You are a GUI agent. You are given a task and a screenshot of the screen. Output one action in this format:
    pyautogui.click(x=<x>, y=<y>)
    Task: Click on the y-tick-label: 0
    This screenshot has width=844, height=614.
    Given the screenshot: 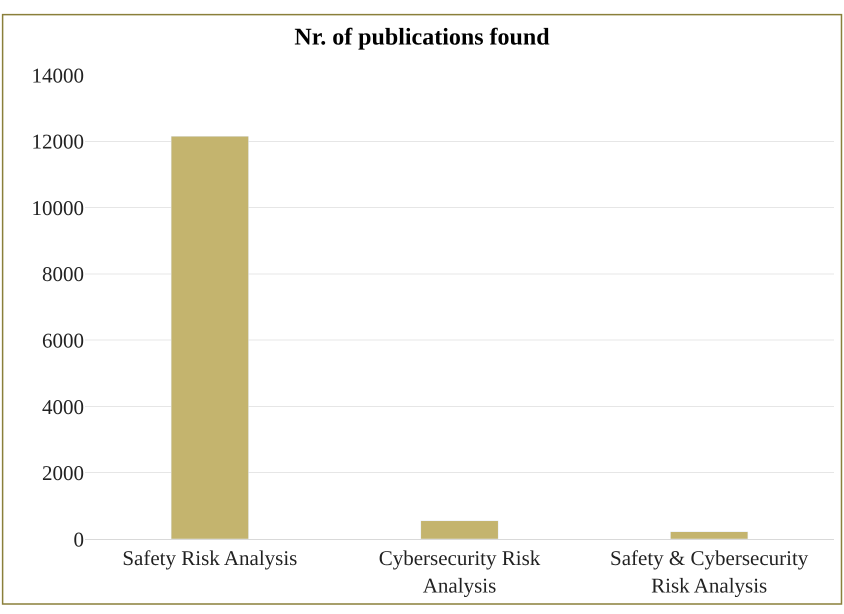 What is the action you would take?
    pyautogui.click(x=79, y=539)
    